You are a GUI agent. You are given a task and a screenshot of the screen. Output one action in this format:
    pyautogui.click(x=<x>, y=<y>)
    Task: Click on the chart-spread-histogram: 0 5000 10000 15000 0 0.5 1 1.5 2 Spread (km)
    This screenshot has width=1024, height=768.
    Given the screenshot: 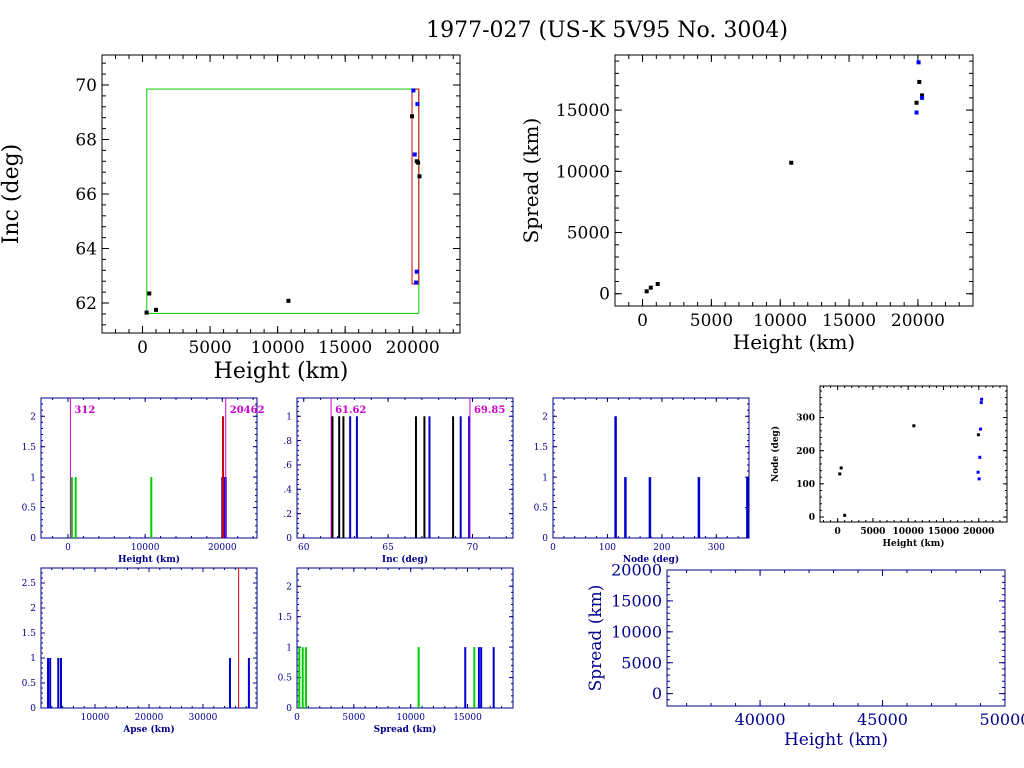 What is the action you would take?
    pyautogui.click(x=396, y=651)
    